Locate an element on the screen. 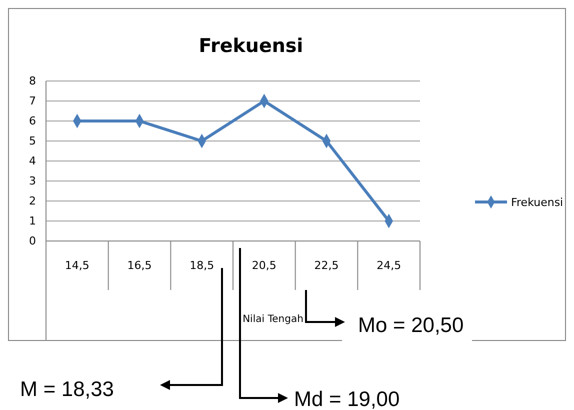  x-tick-label: 16,5 is located at coordinates (139, 265).